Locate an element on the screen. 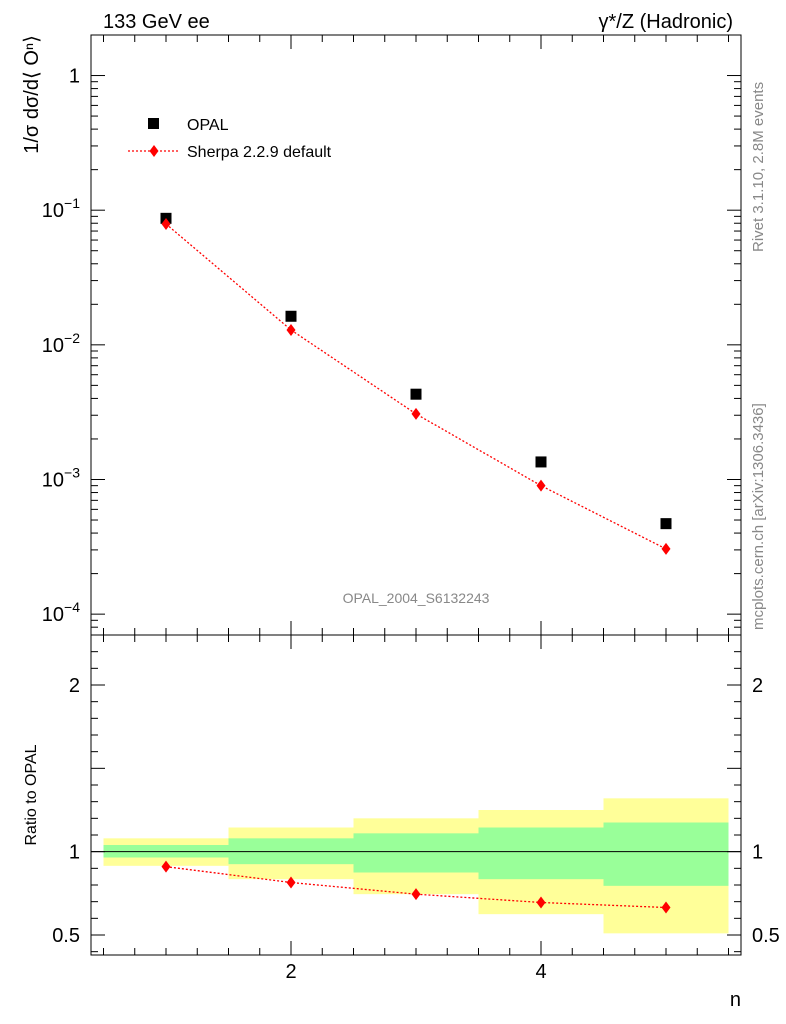  legend-label-opal: OPAL is located at coordinates (208, 125).